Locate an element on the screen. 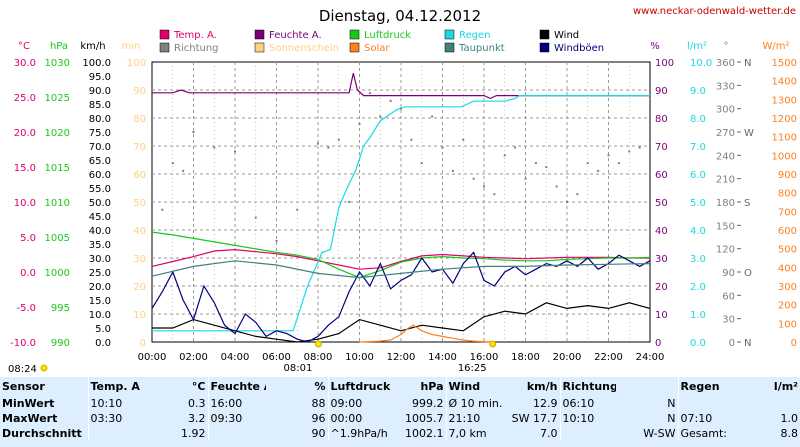 The height and width of the screenshot is (447, 800). stats-direction-time is located at coordinates (587, 433).